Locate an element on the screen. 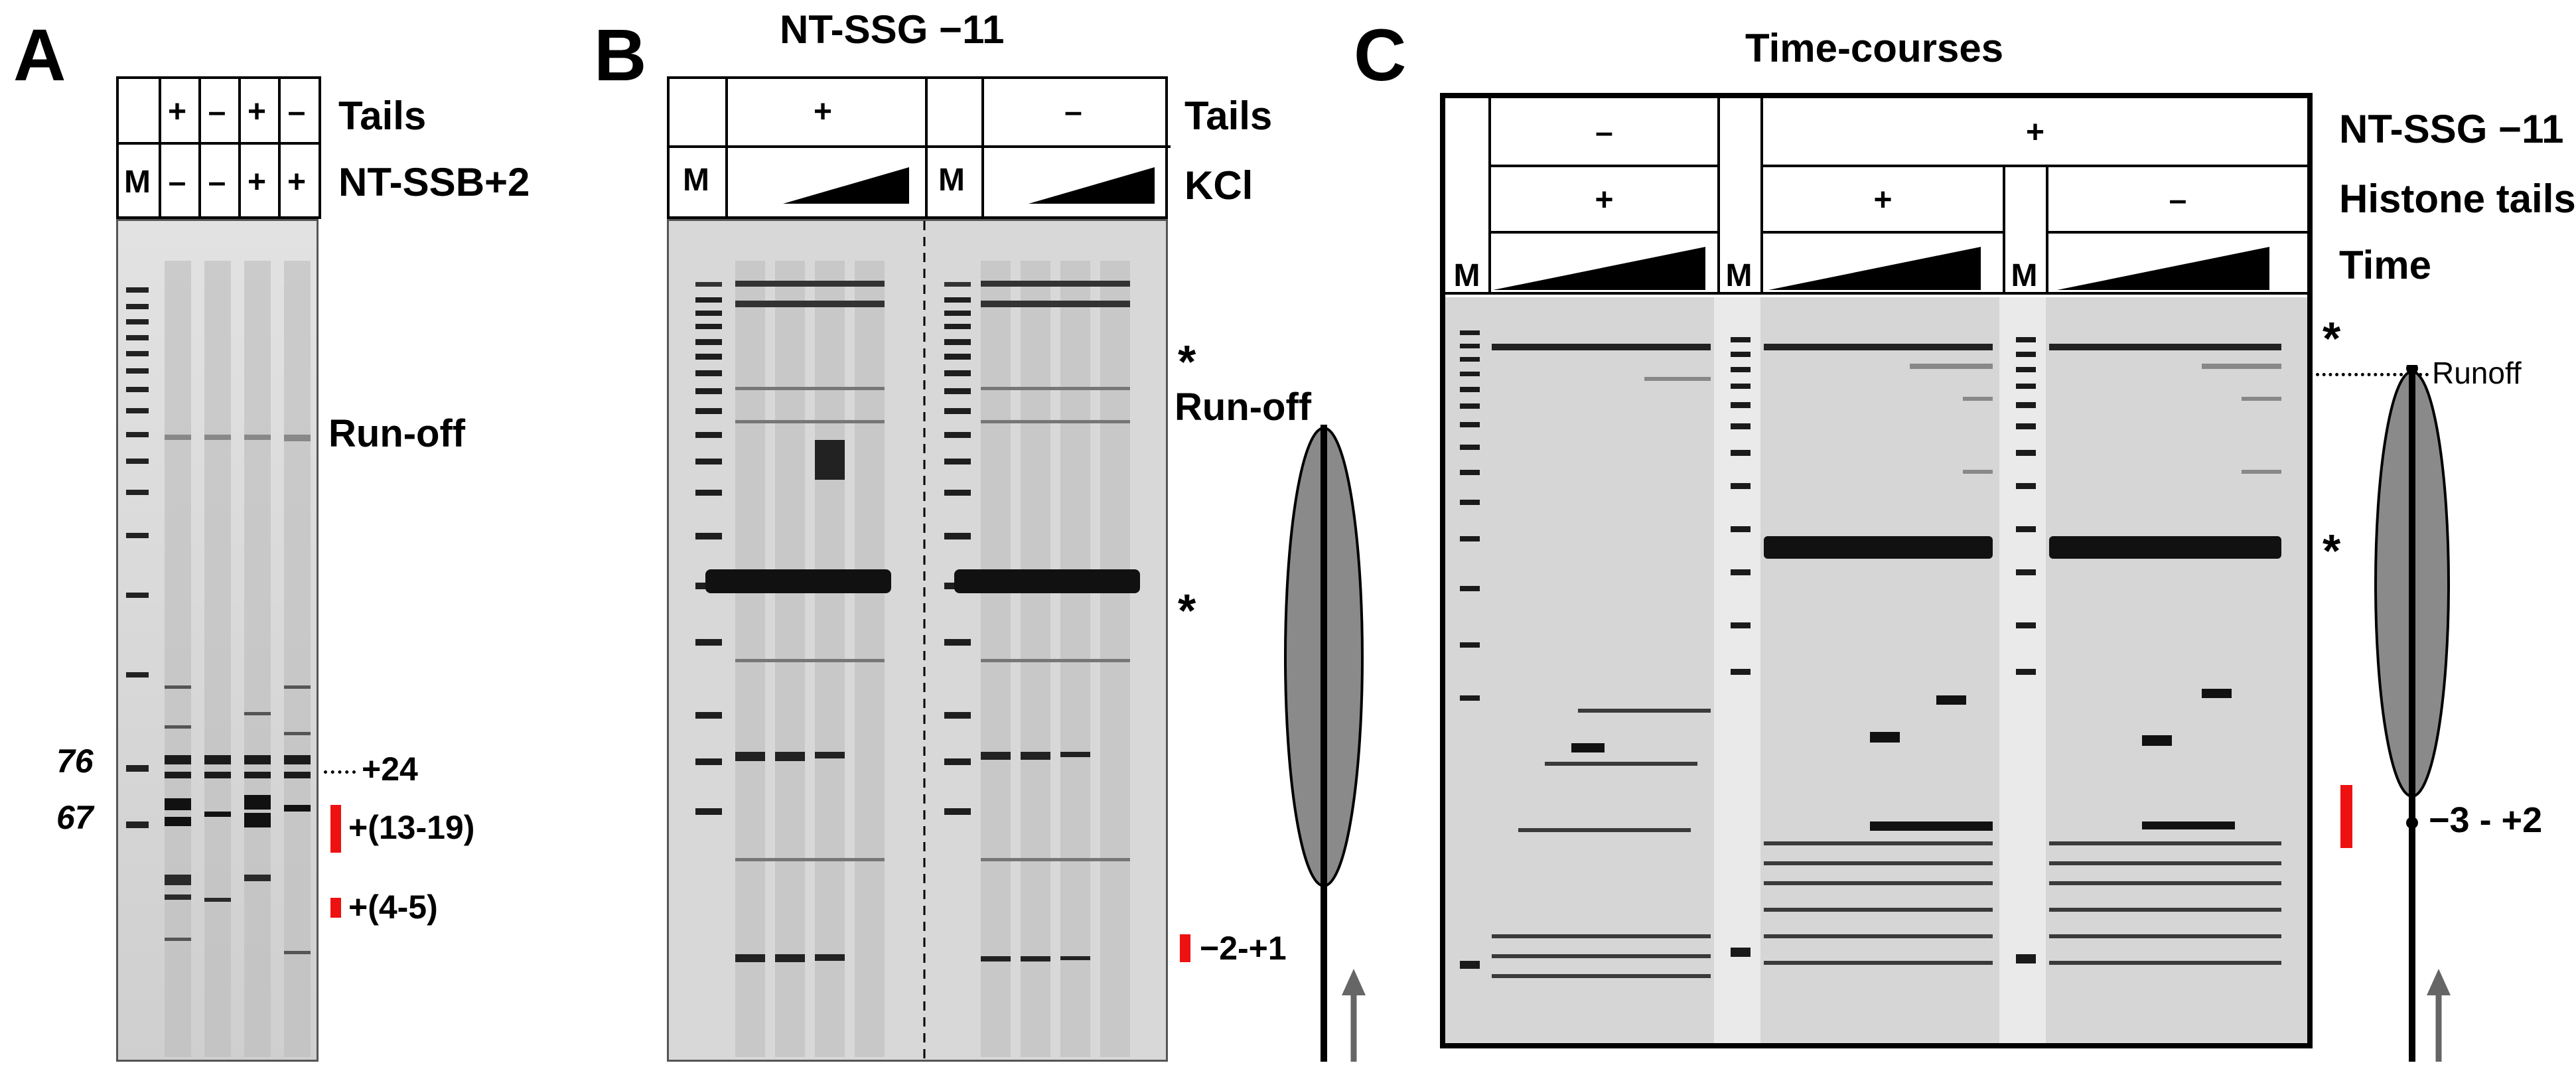 The image size is (2576, 1069). panel-a-tails-2: – is located at coordinates (217, 111).